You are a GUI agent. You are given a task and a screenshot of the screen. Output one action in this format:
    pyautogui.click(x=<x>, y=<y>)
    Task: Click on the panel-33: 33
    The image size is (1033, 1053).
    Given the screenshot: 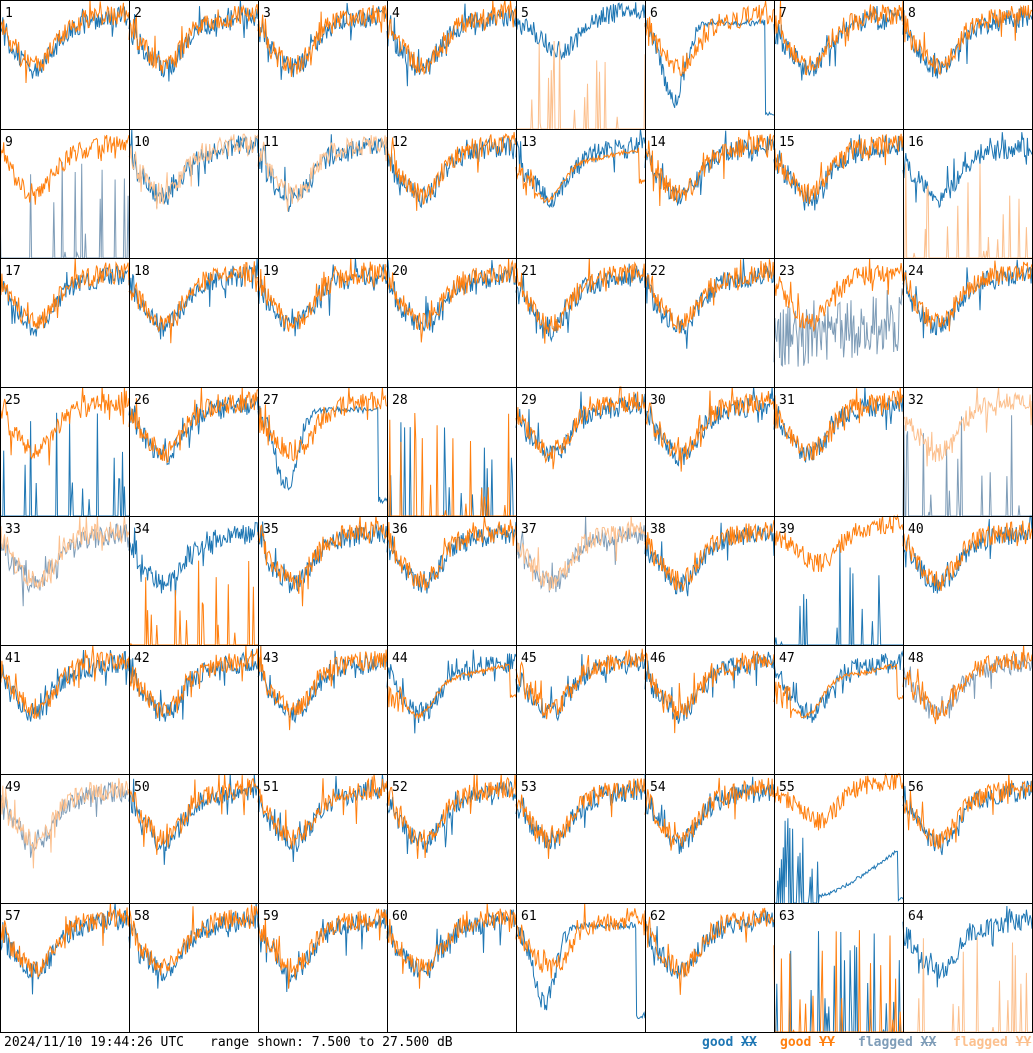 What is the action you would take?
    pyautogui.click(x=65, y=580)
    